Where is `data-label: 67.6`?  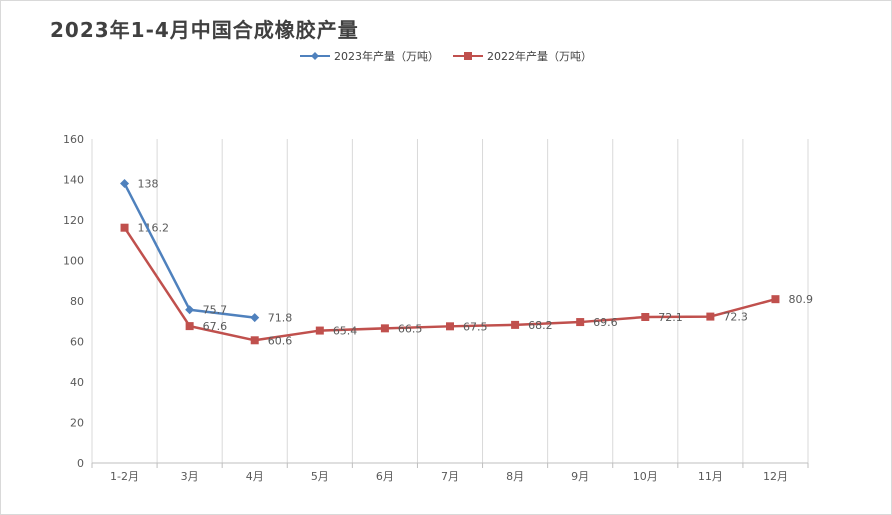 data-label: 67.6 is located at coordinates (215, 326).